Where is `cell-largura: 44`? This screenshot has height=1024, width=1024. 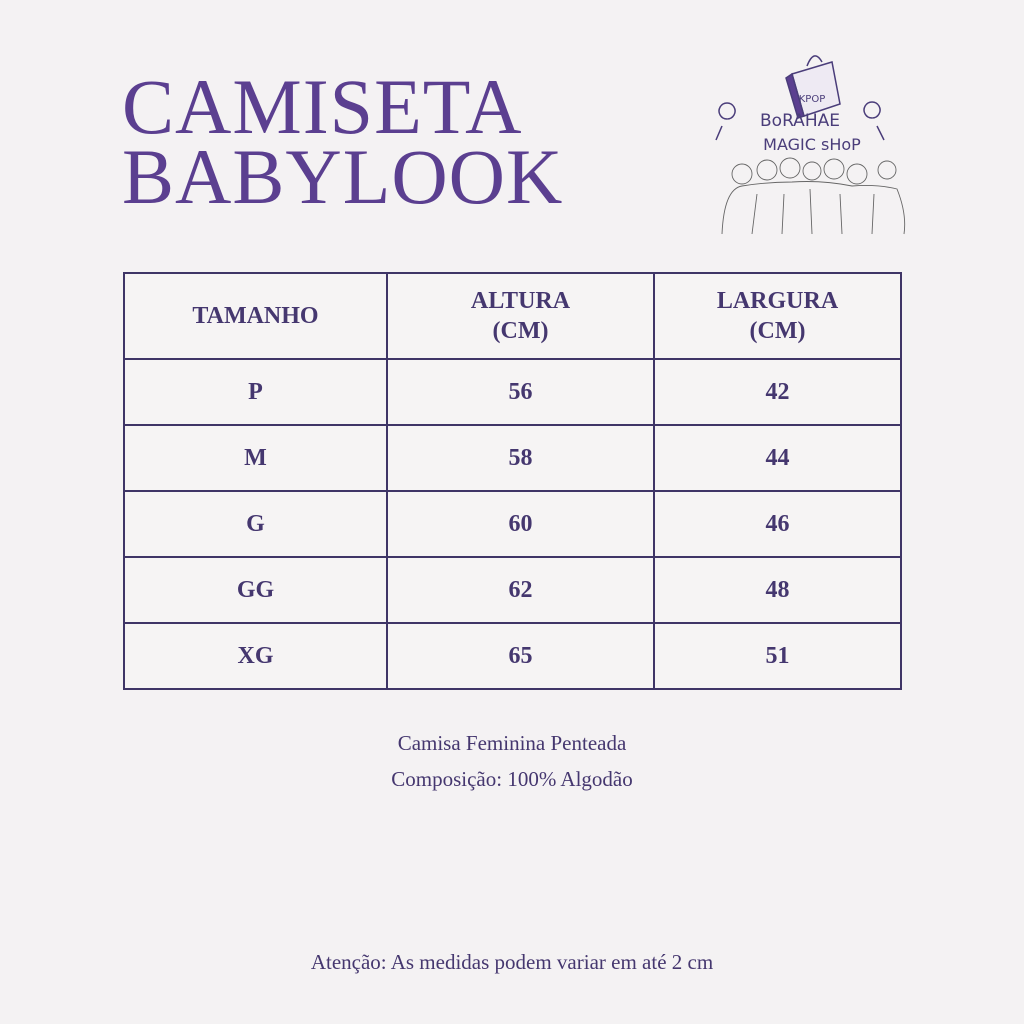
cell-largura: 44 is located at coordinates (777, 458).